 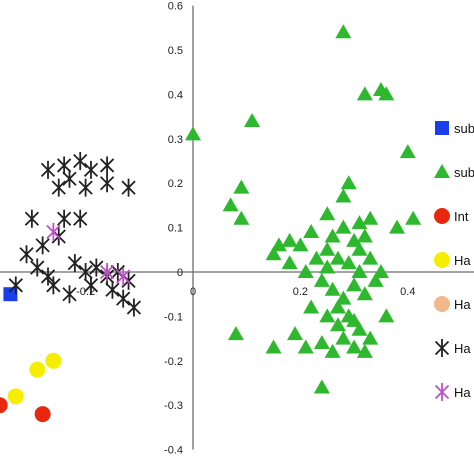 I want to click on series-6-points, so click(x=88, y=254).